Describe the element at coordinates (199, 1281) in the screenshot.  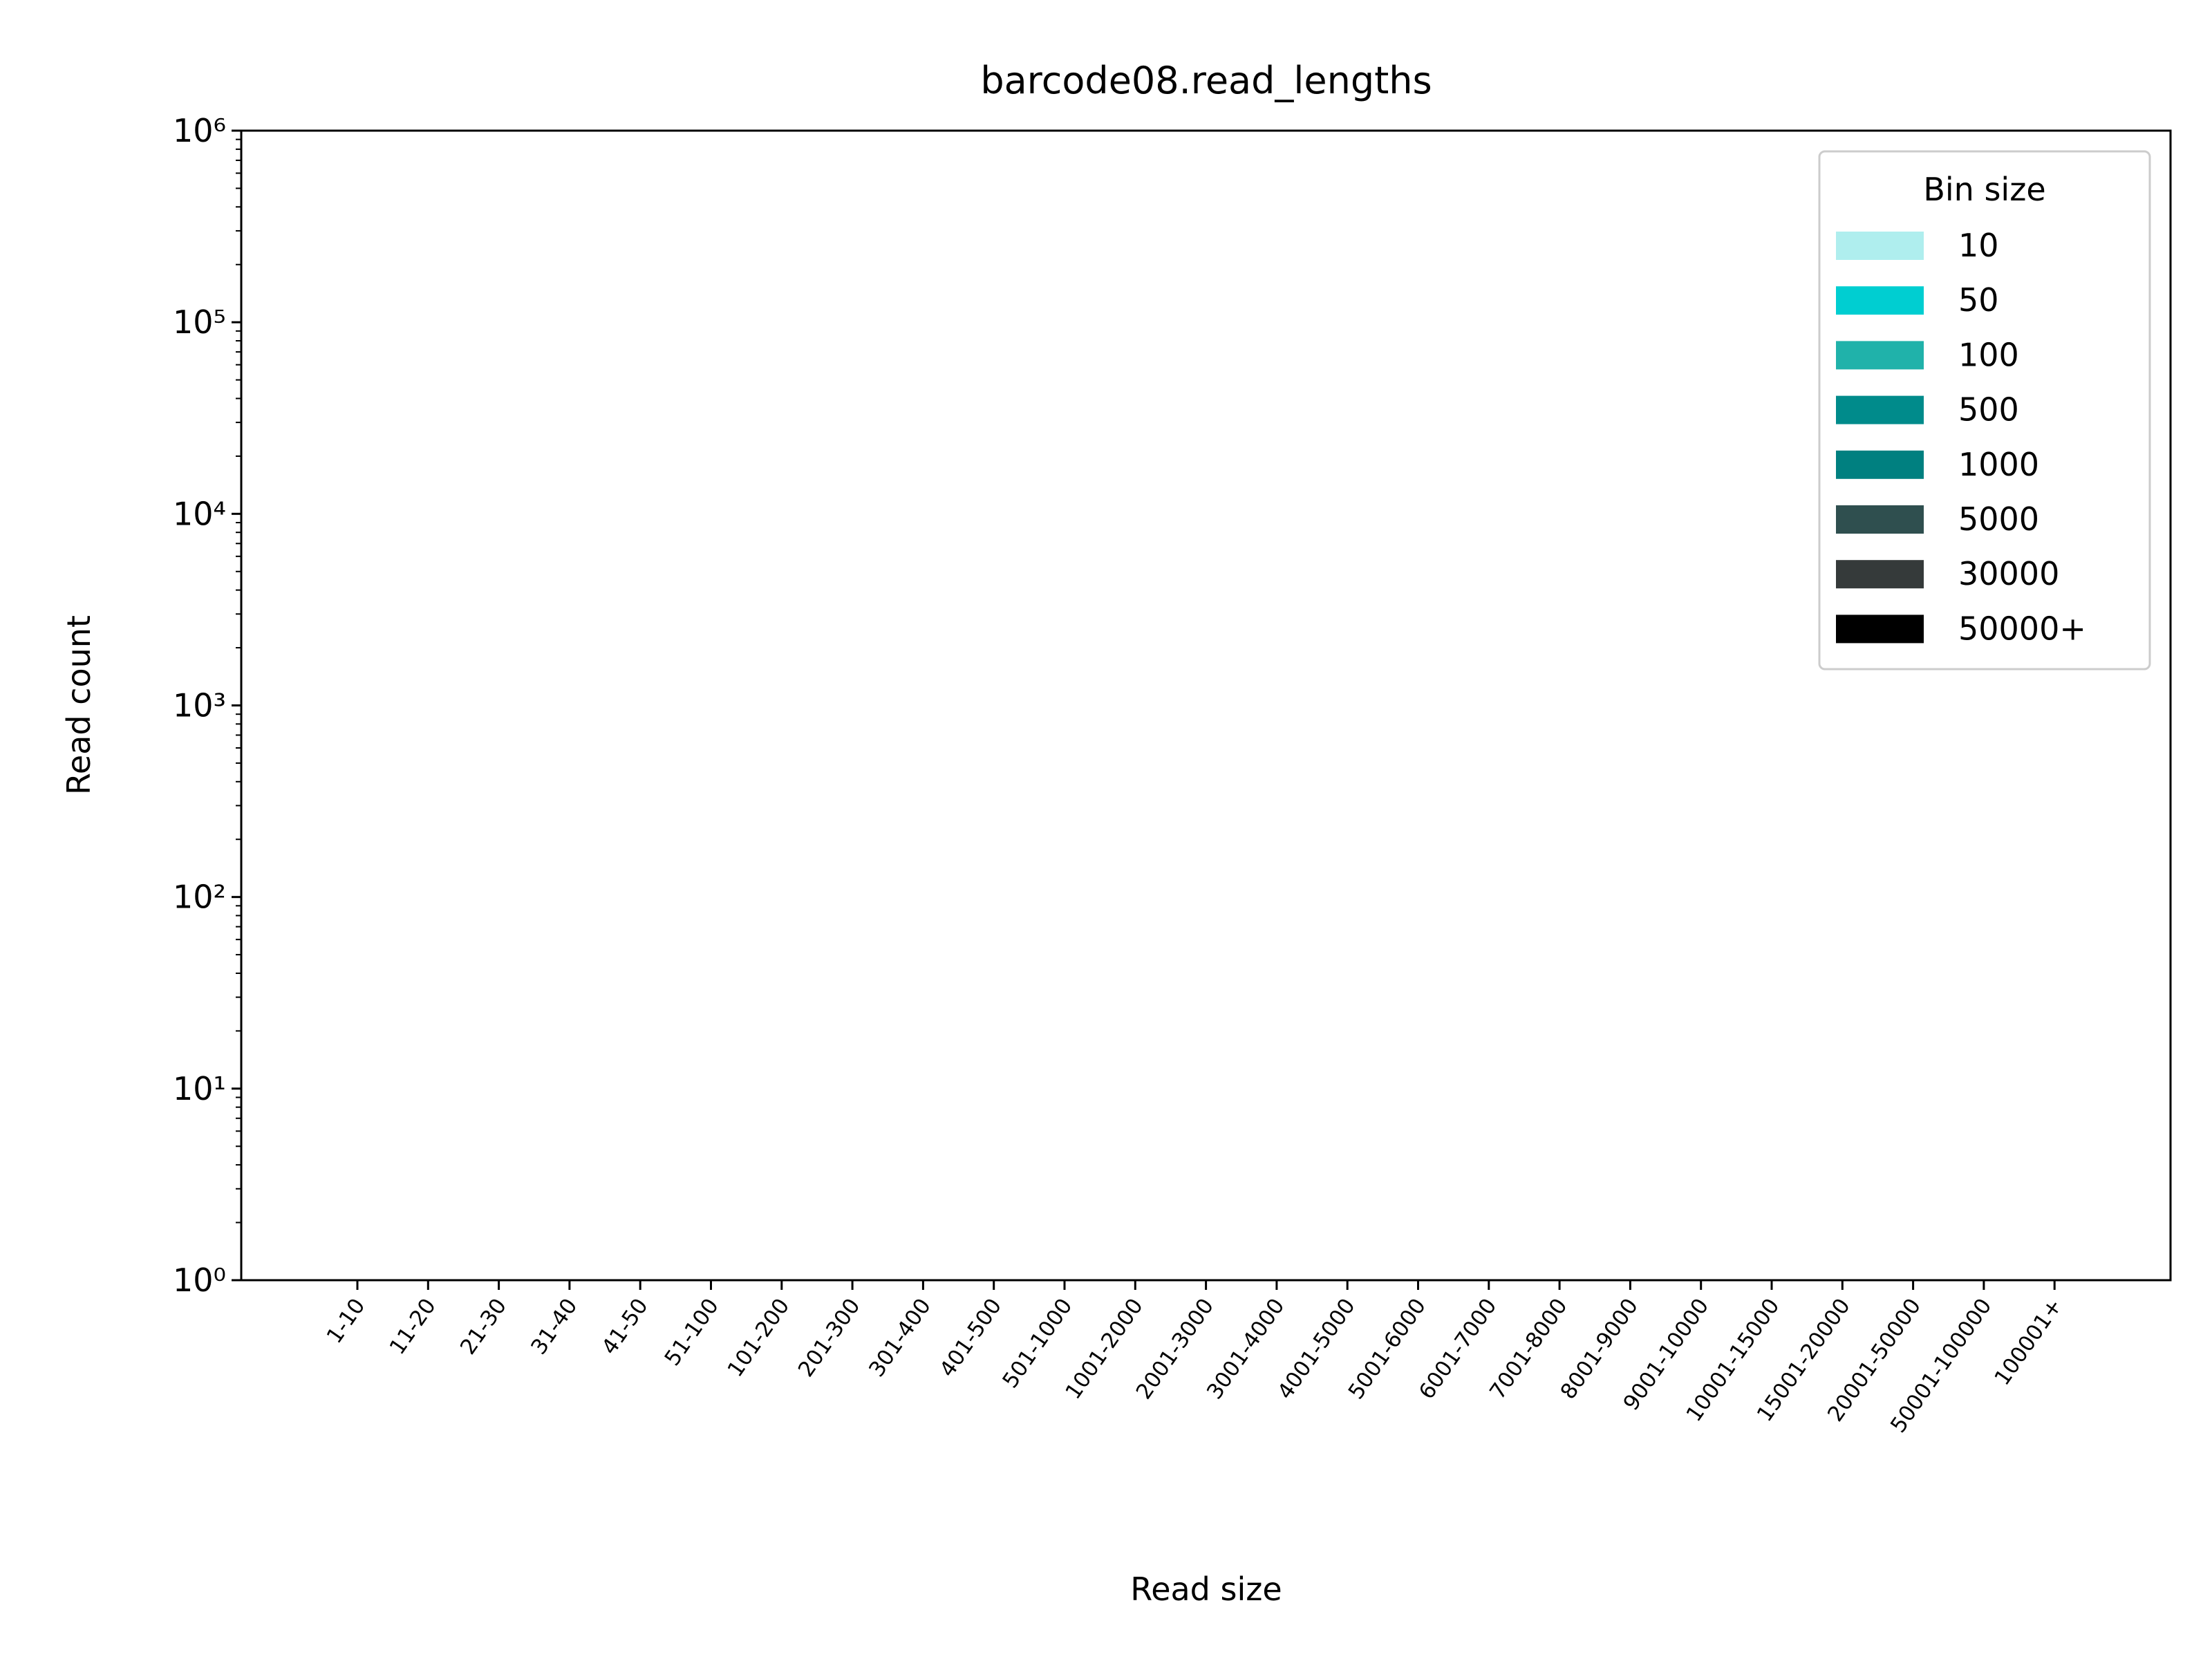
I see `y-tick-label: 10⁰` at that location.